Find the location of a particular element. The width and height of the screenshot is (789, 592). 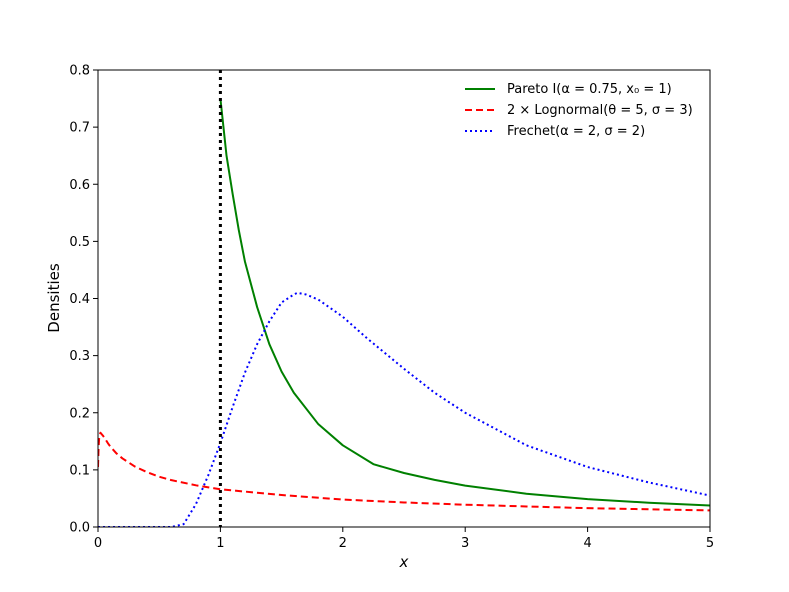

y-tick-label: 0.7 is located at coordinates (79, 128).